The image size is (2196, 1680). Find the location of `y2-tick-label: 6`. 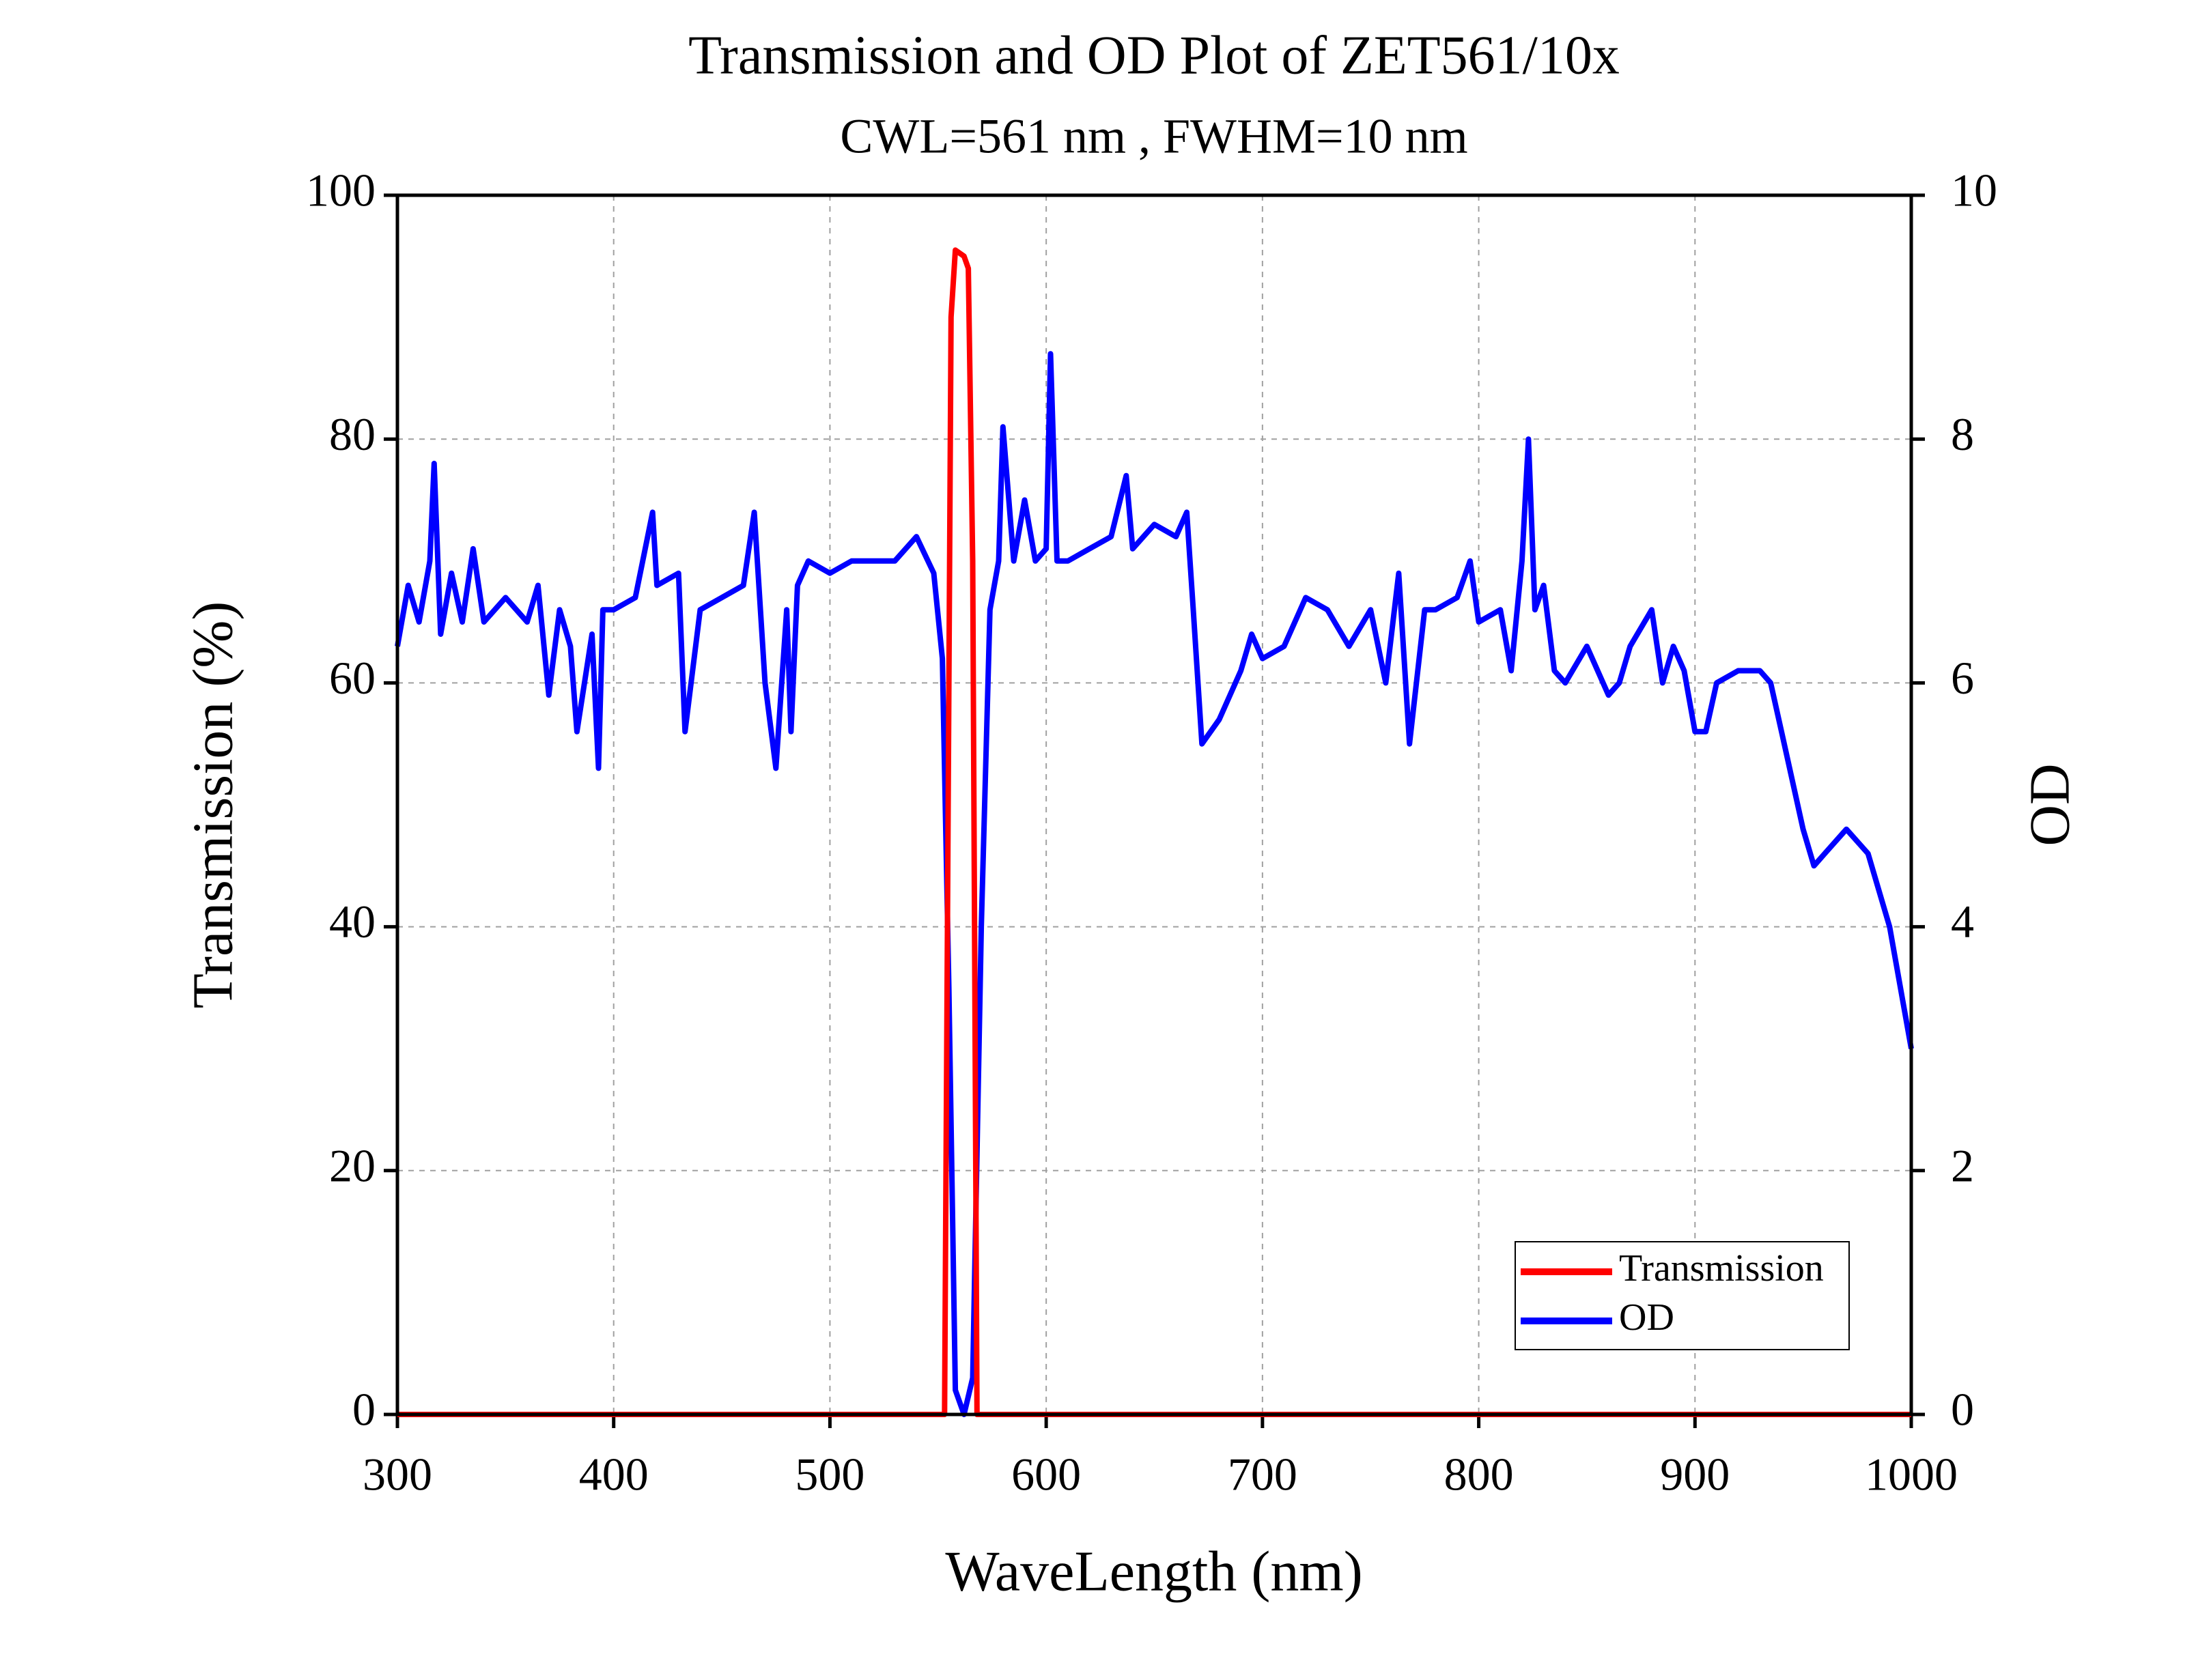

y2-tick-label: 6 is located at coordinates (1962, 678).